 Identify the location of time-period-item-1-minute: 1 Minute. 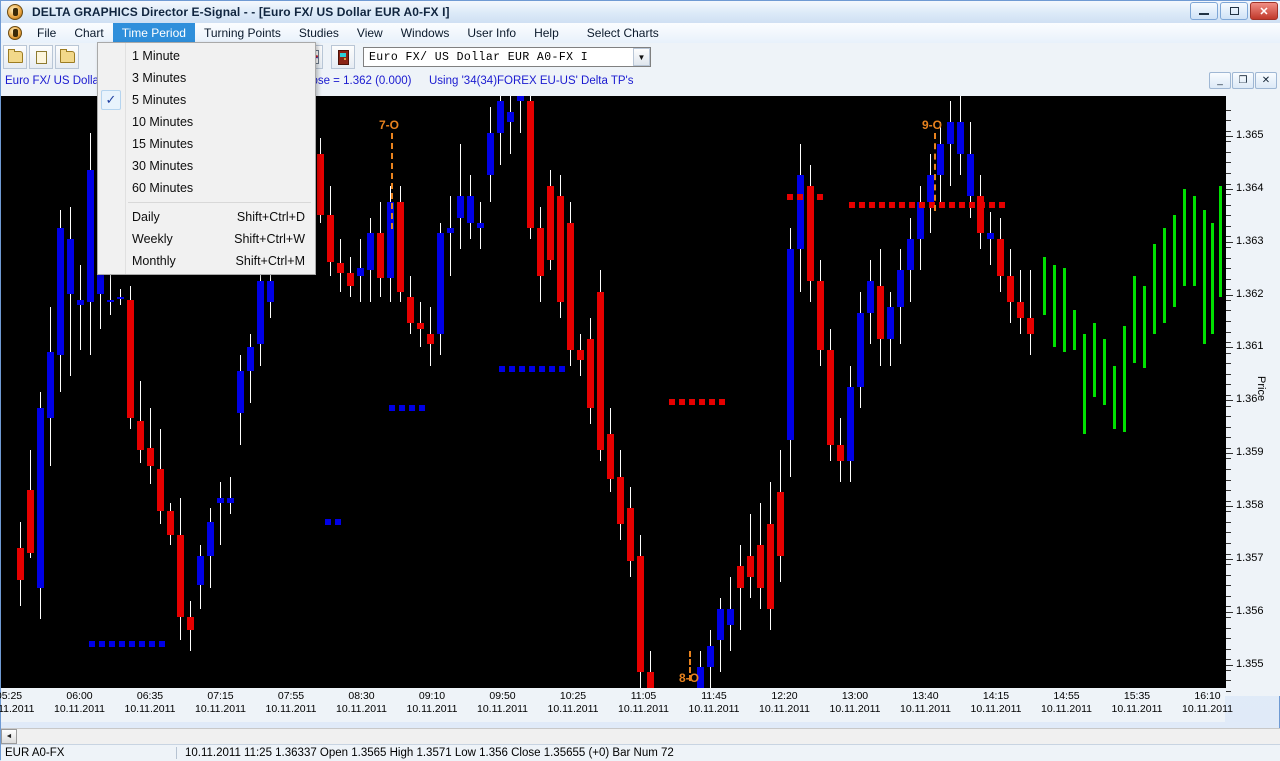
(206, 56).